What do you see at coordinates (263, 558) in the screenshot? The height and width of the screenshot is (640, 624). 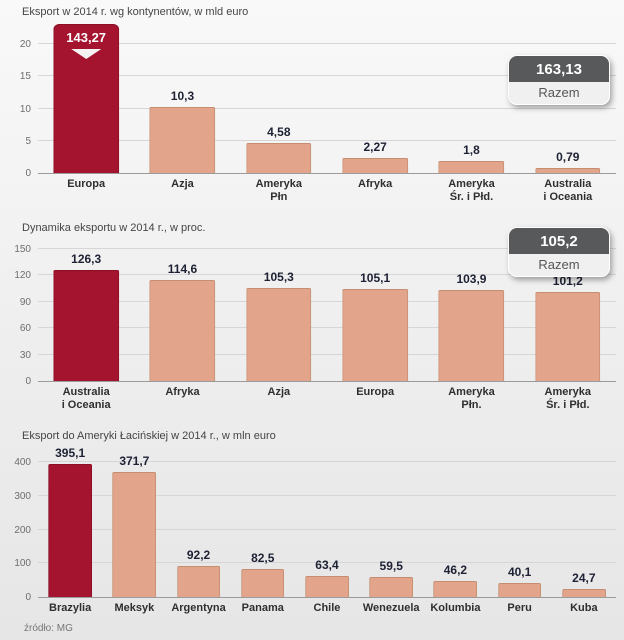 I see `value-label: 82,5` at bounding box center [263, 558].